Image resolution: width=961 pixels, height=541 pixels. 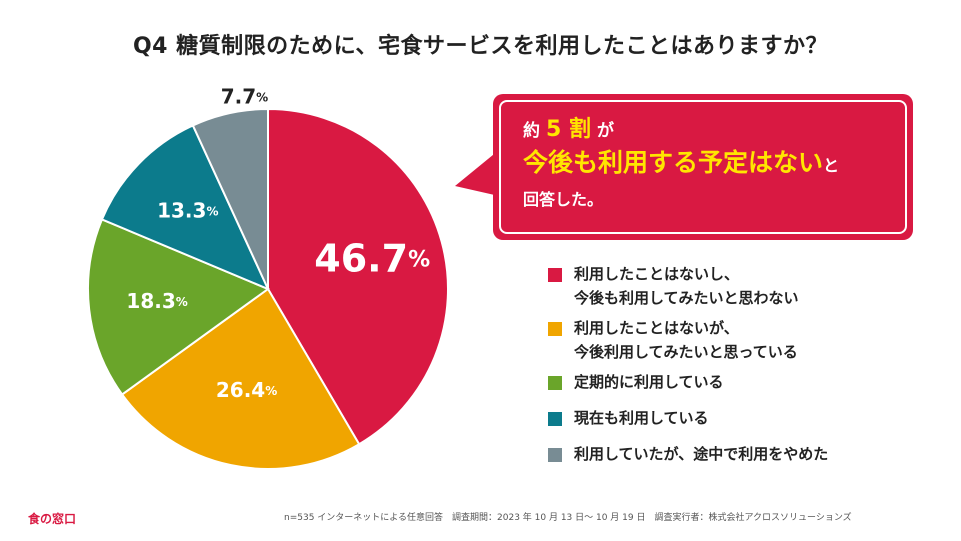 I want to click on legend-item-5: 利用していたが、途中で利用をやめた, so click(x=748, y=454).